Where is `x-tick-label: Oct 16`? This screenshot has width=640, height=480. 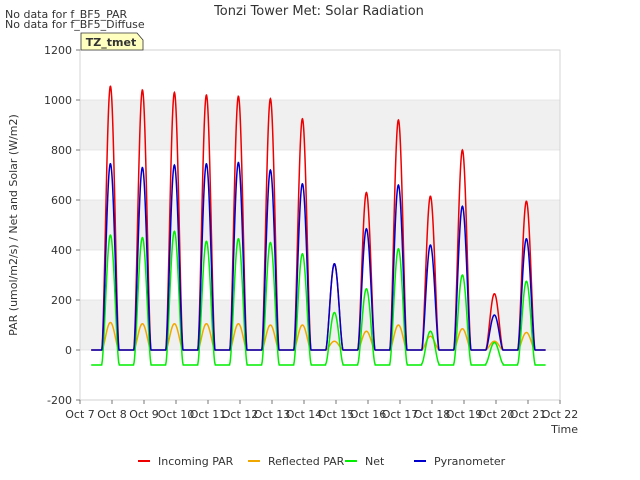
x-tick-label: Oct 16 is located at coordinates (368, 414).